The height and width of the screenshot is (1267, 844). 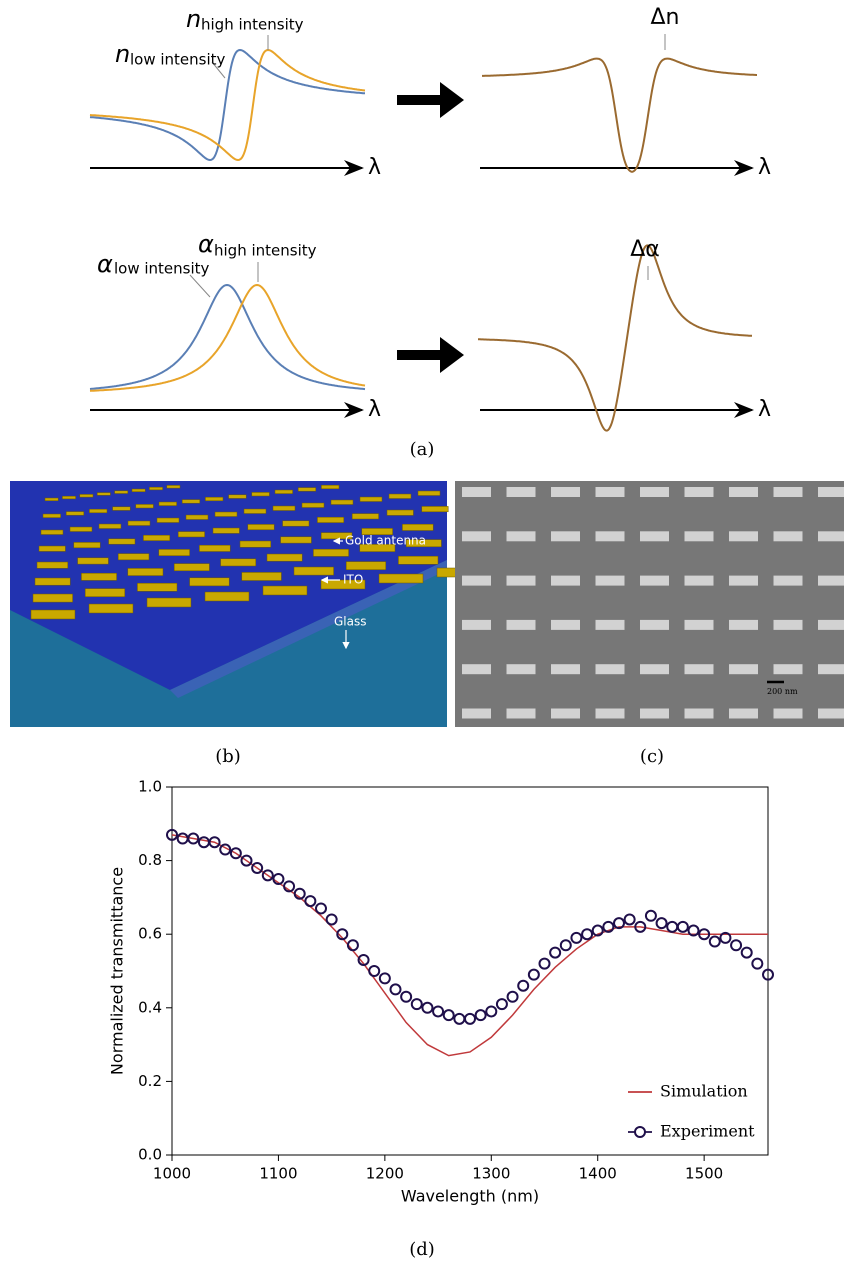 I want to click on x-tick-label: 1400, so click(x=598, y=1174).